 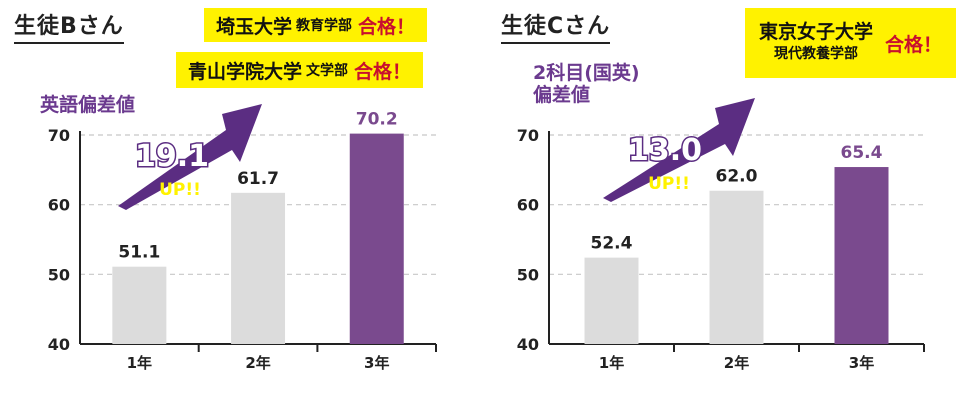 I want to click on pass-tag: 東京女子大学 現代教養学部 合格！, so click(x=851, y=43).